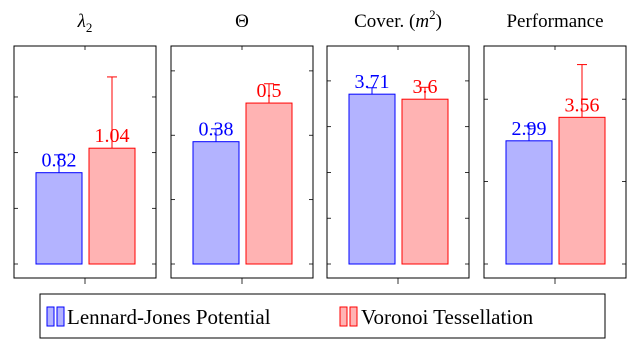 This screenshot has width=641, height=345. I want to click on panel-title: Θ, so click(242, 21).